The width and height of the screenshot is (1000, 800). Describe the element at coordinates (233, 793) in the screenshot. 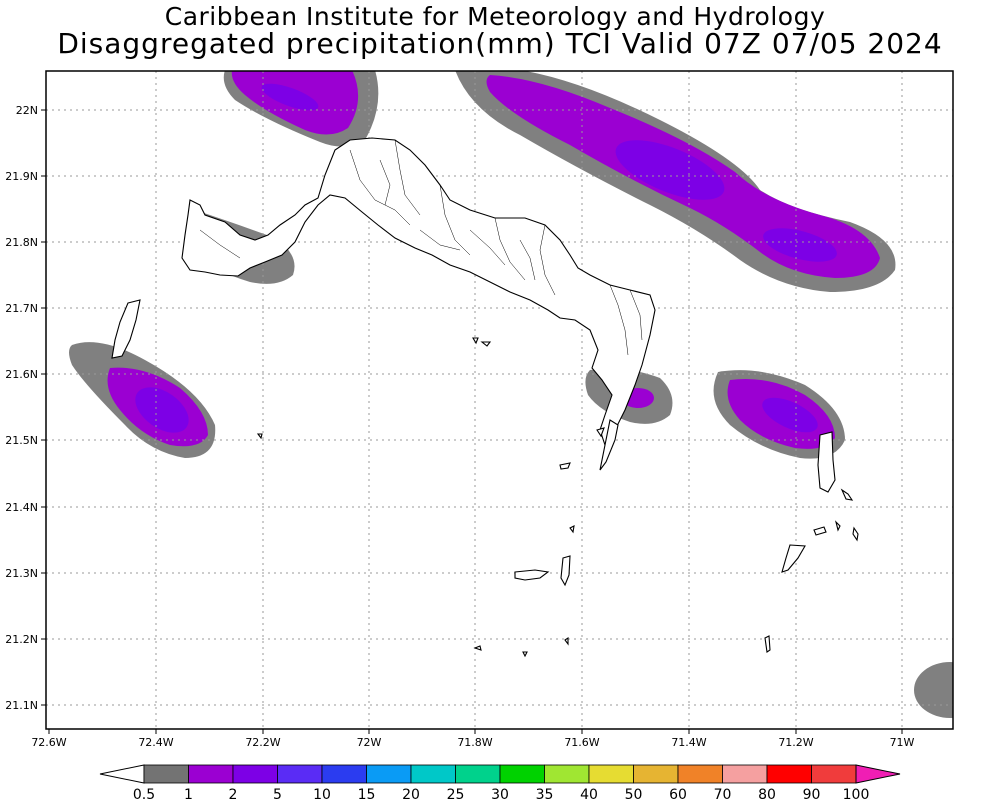

I see `colorbar-label: 2` at that location.